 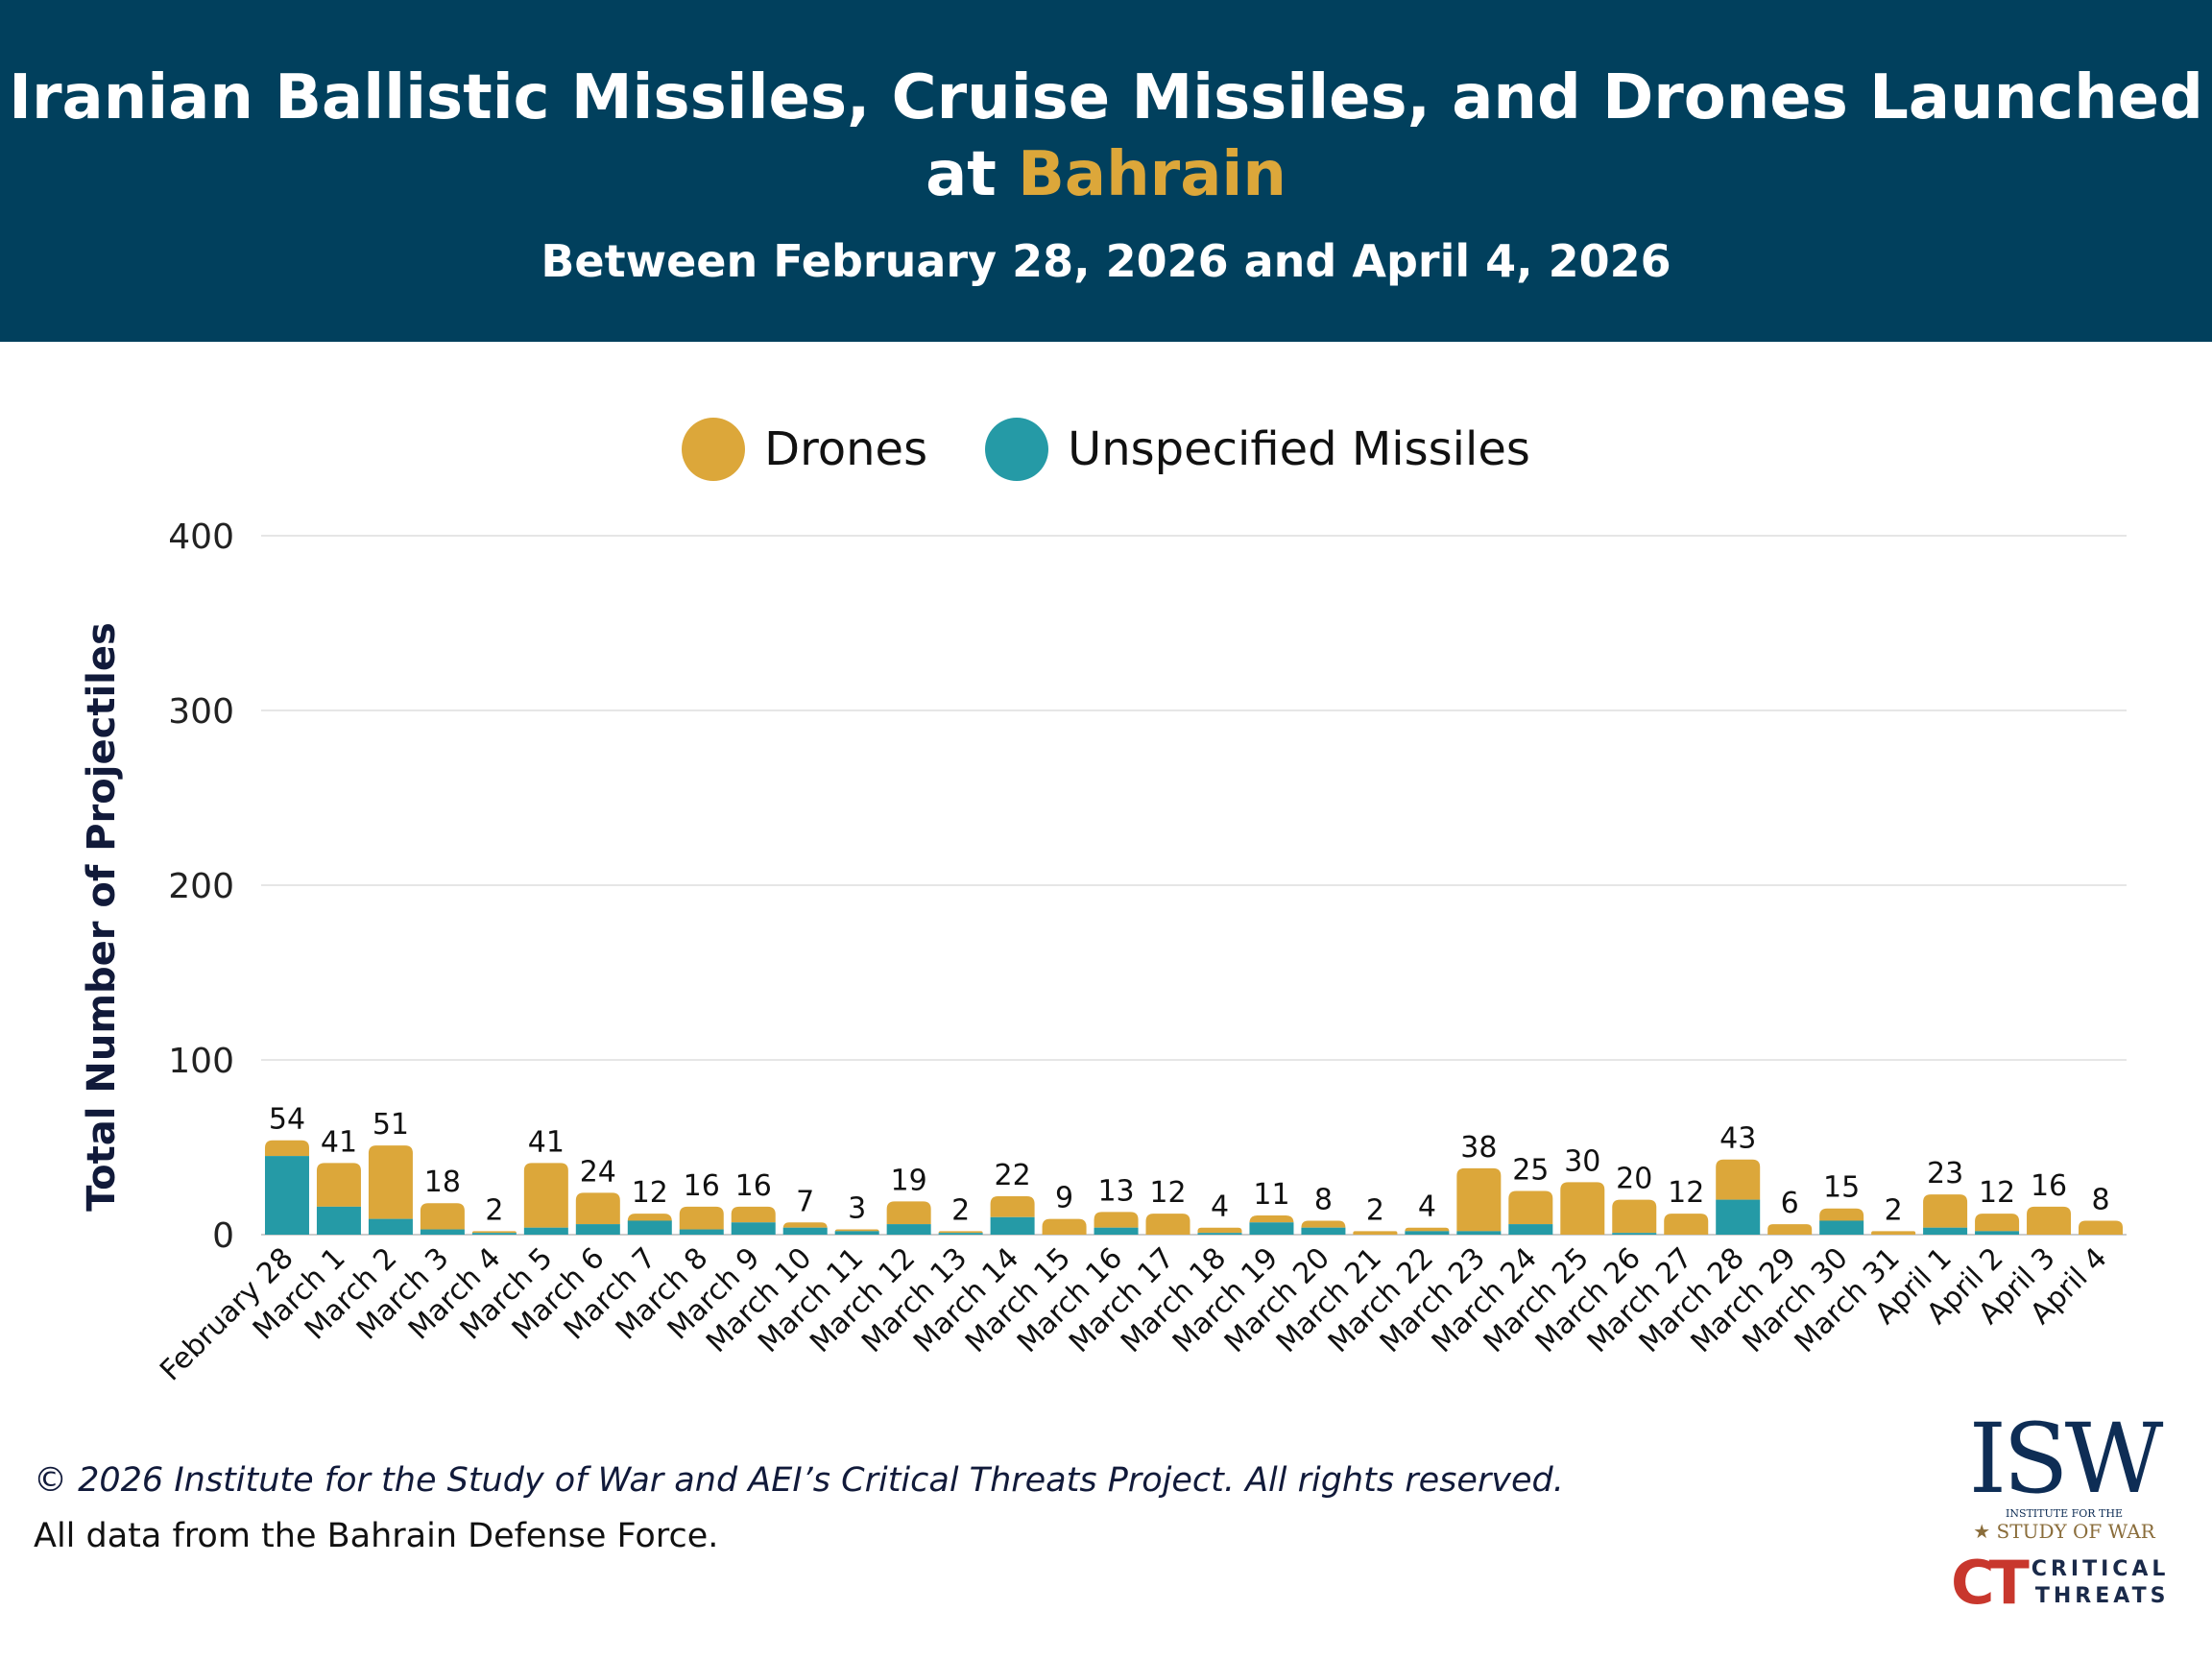 I want to click on data-label: 30, so click(x=1582, y=1161).